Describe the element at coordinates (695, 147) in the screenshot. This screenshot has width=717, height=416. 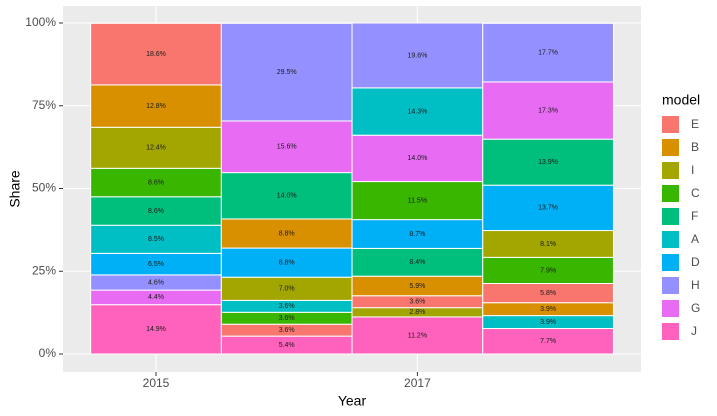
I see `legend-label: B` at that location.